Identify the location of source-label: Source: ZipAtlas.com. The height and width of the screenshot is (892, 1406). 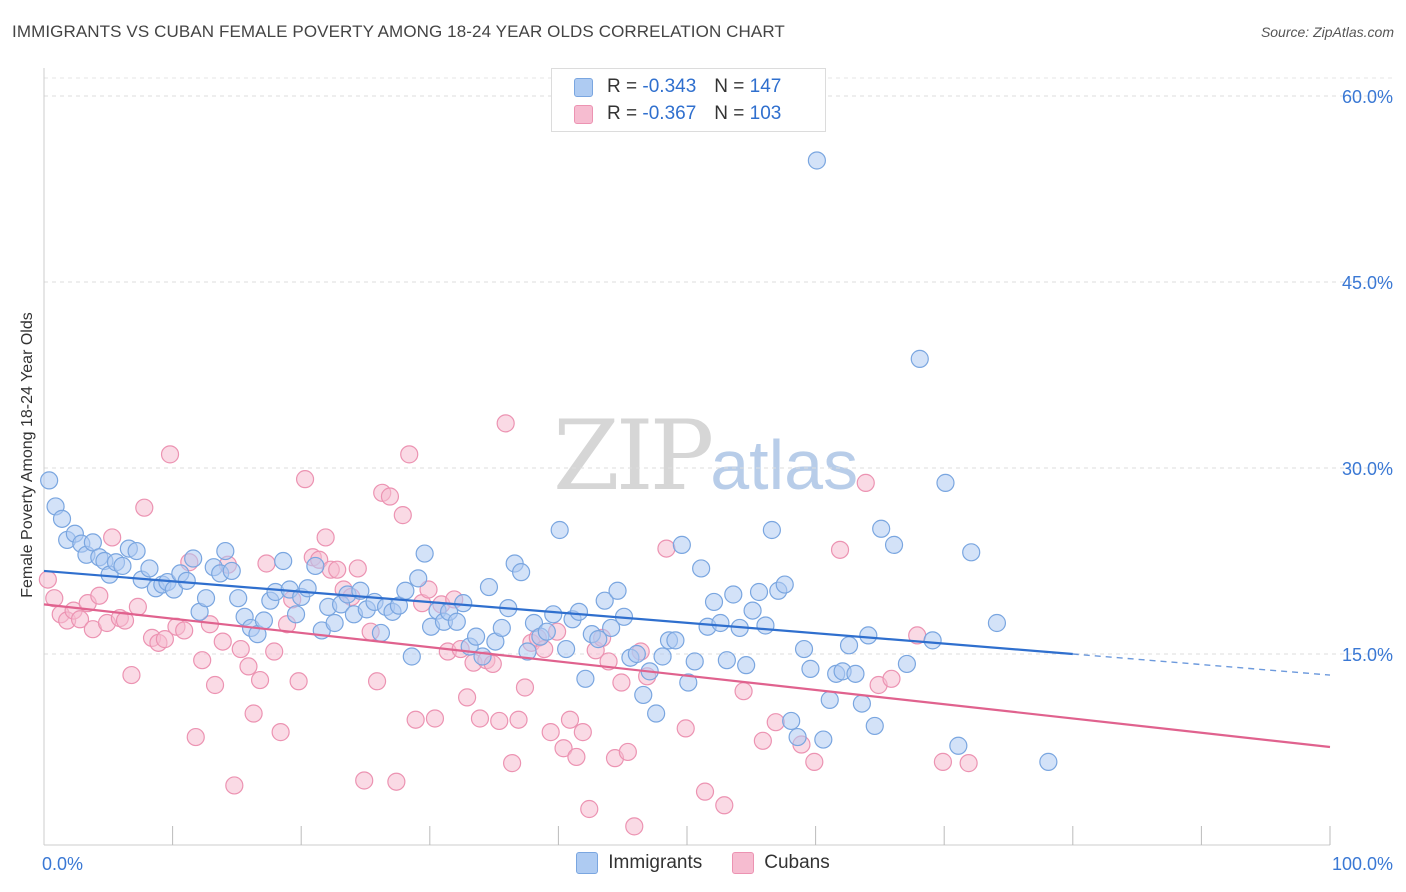
(1327, 32).